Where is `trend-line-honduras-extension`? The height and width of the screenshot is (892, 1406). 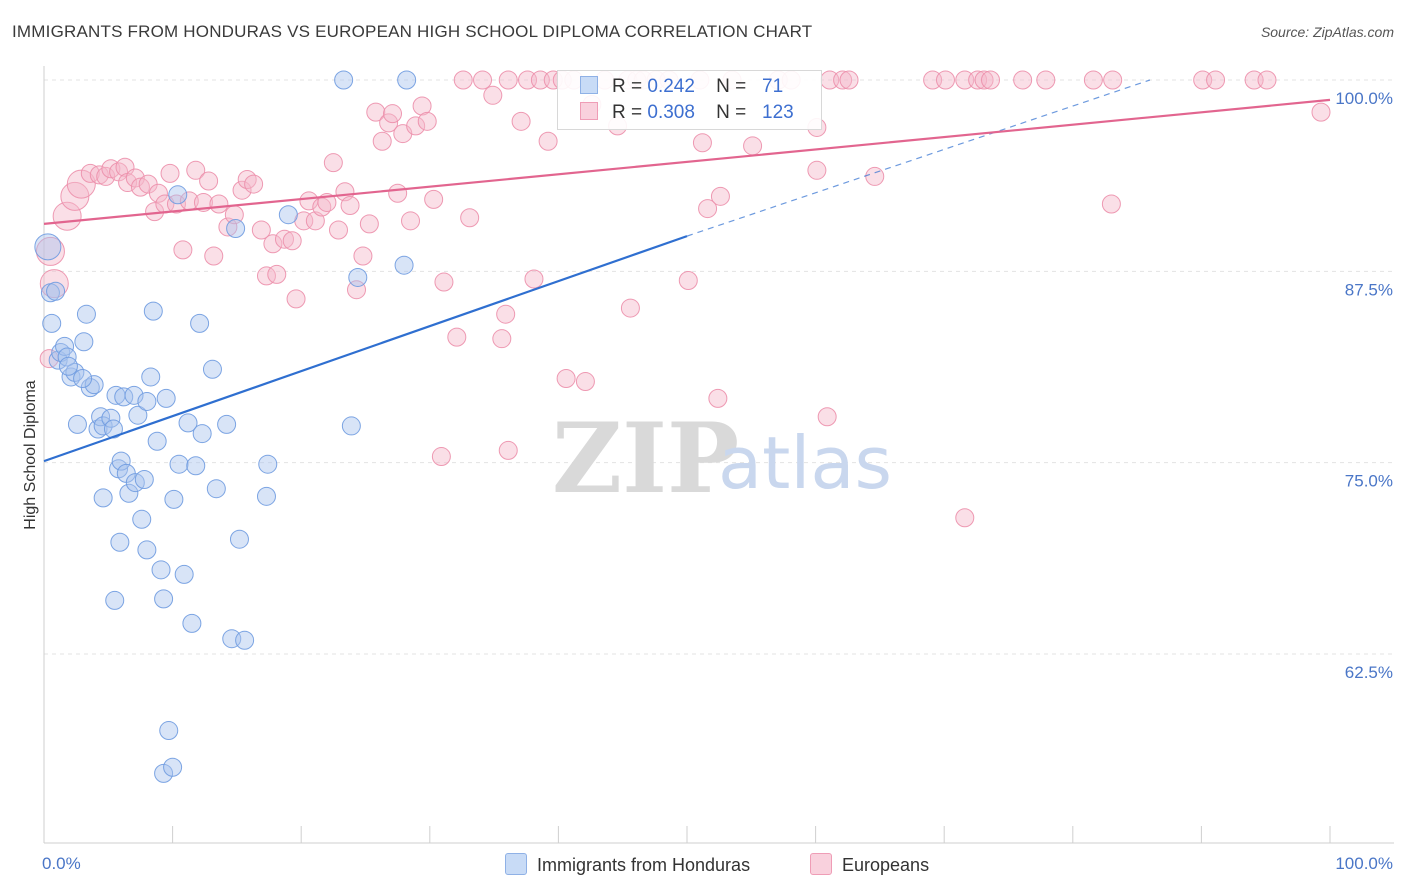 trend-line-honduras-extension is located at coordinates (918, 158).